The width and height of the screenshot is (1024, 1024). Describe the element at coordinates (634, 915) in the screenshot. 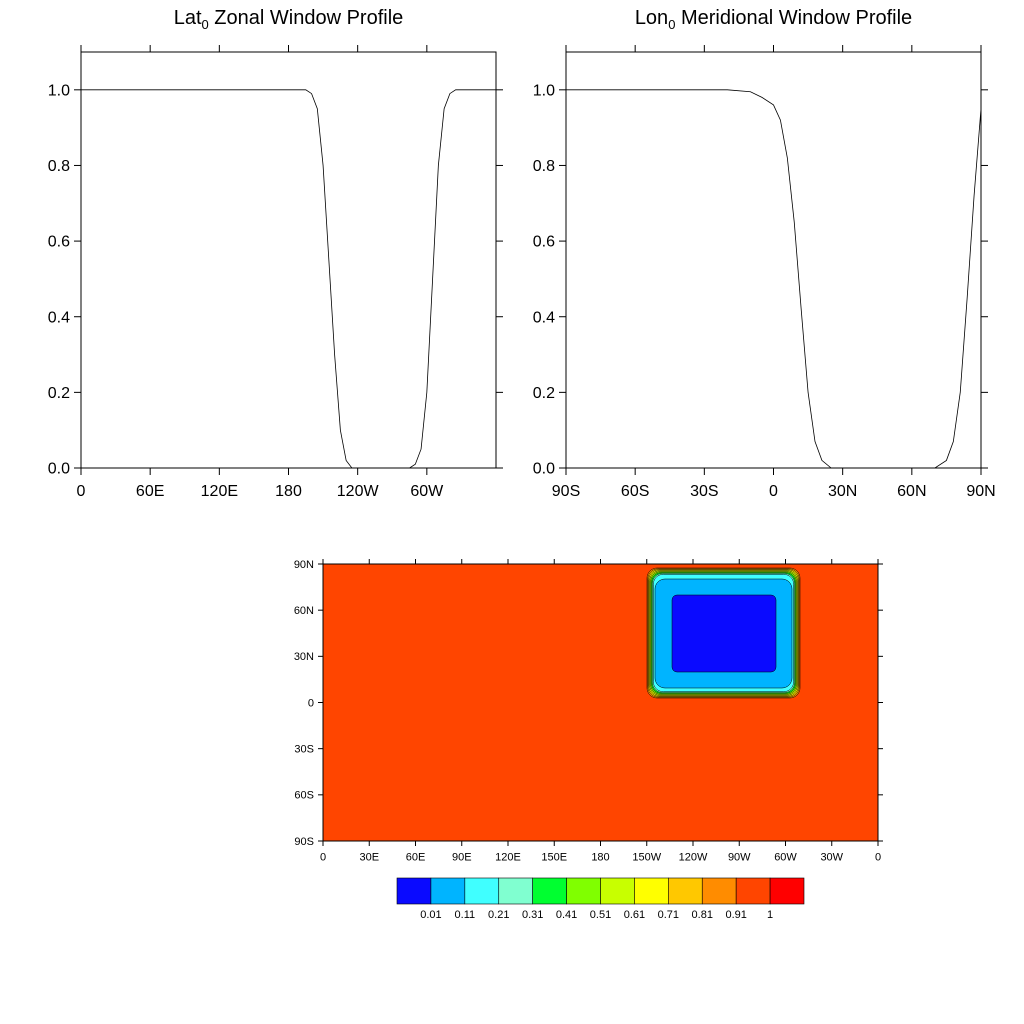

I see `colorbar-label: 0.61` at that location.